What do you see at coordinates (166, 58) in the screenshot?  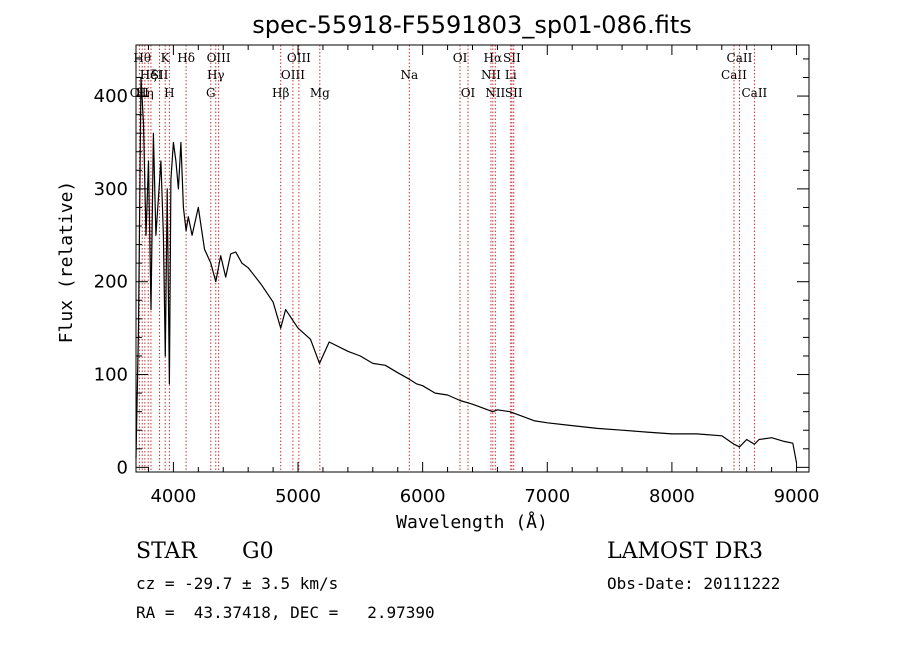 I see `line-label-6: K` at bounding box center [166, 58].